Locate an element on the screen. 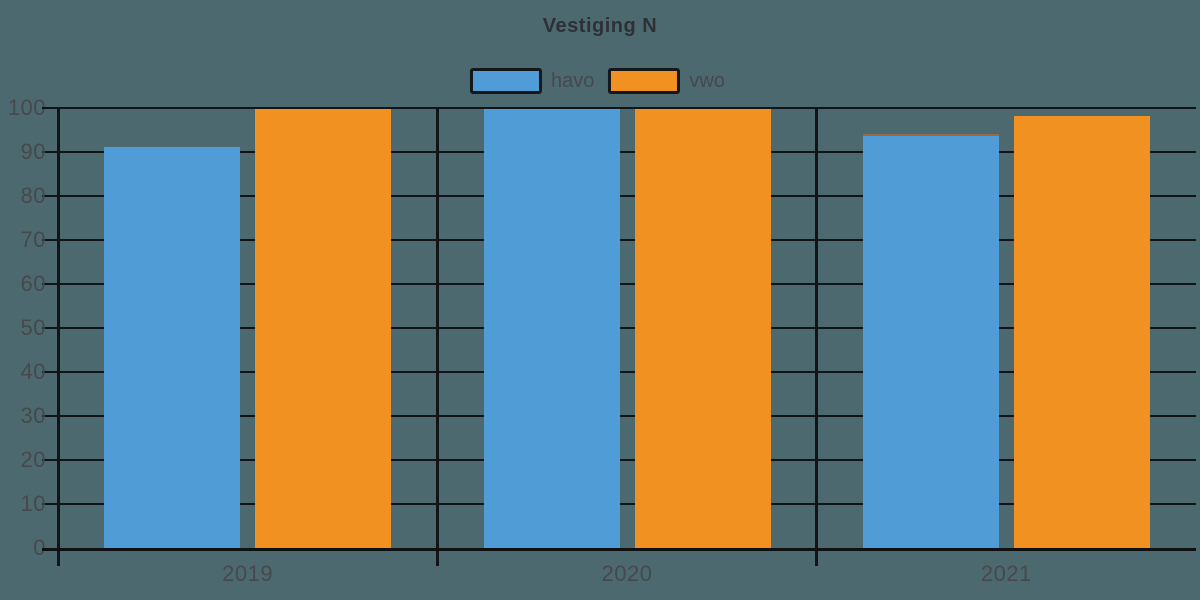 The height and width of the screenshot is (600, 1200). annotation-stripe-havo-2021 is located at coordinates (930, 135).